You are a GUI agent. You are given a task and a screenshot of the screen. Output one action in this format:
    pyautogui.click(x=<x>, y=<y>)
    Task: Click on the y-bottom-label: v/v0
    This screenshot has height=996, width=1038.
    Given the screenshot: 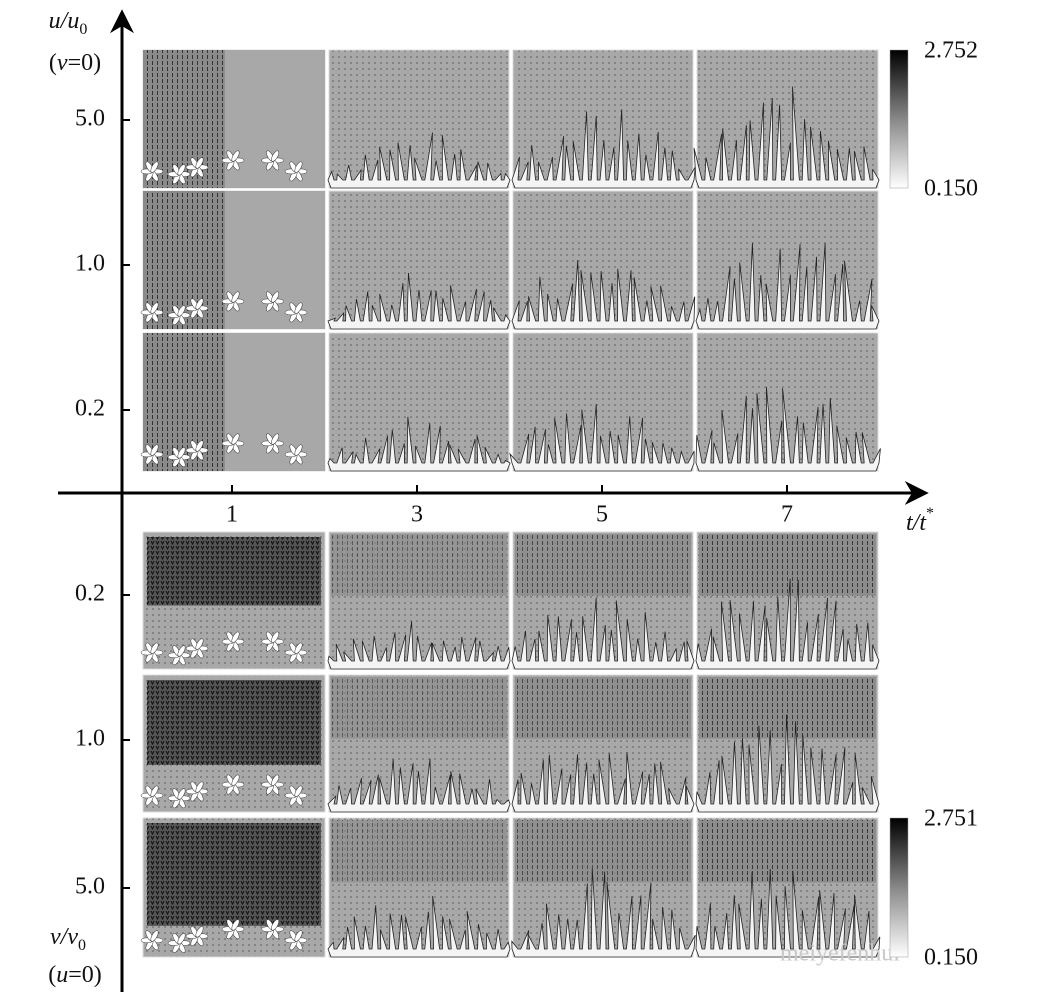 What is the action you would take?
    pyautogui.click(x=68, y=939)
    